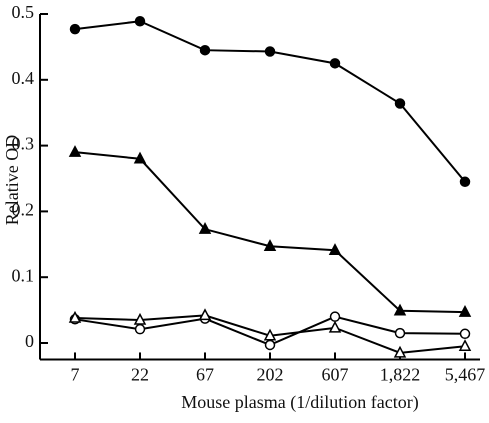 Image resolution: width=489 pixels, height=423 pixels. What do you see at coordinates (23, 12) in the screenshot?
I see `y-tick-label: 0.5` at bounding box center [23, 12].